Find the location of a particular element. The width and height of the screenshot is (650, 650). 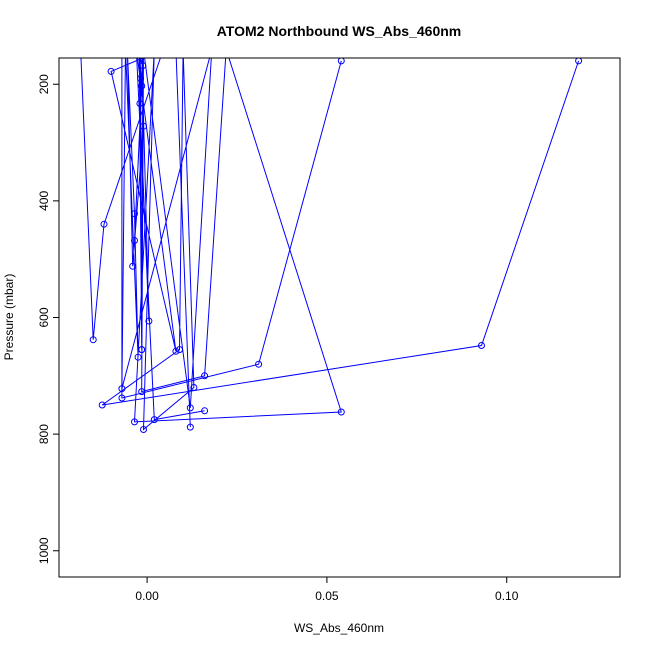

series-3-line is located at coordinates (183, 243).